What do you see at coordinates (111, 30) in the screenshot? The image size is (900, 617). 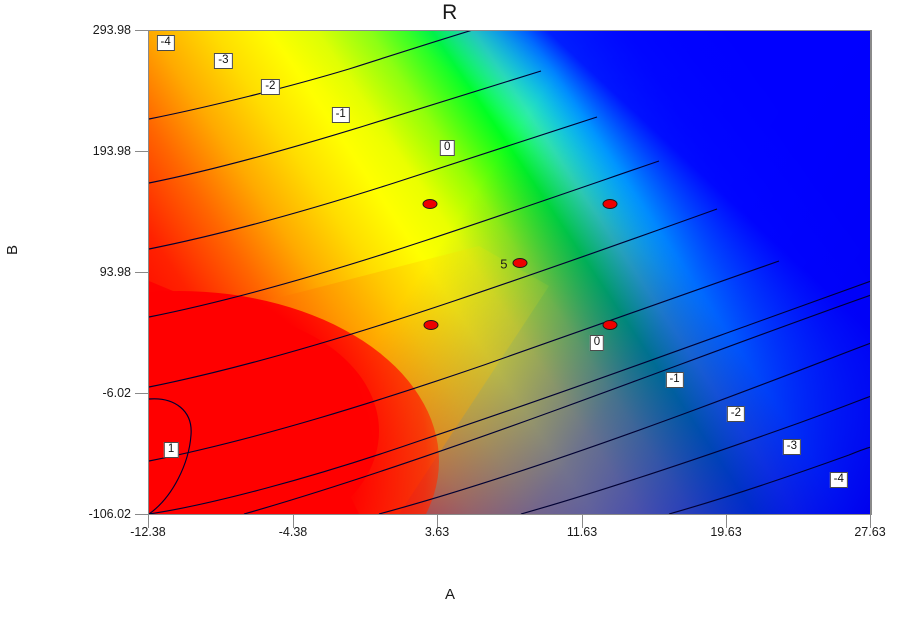 I see `y-tick-label: 293.98` at bounding box center [111, 30].